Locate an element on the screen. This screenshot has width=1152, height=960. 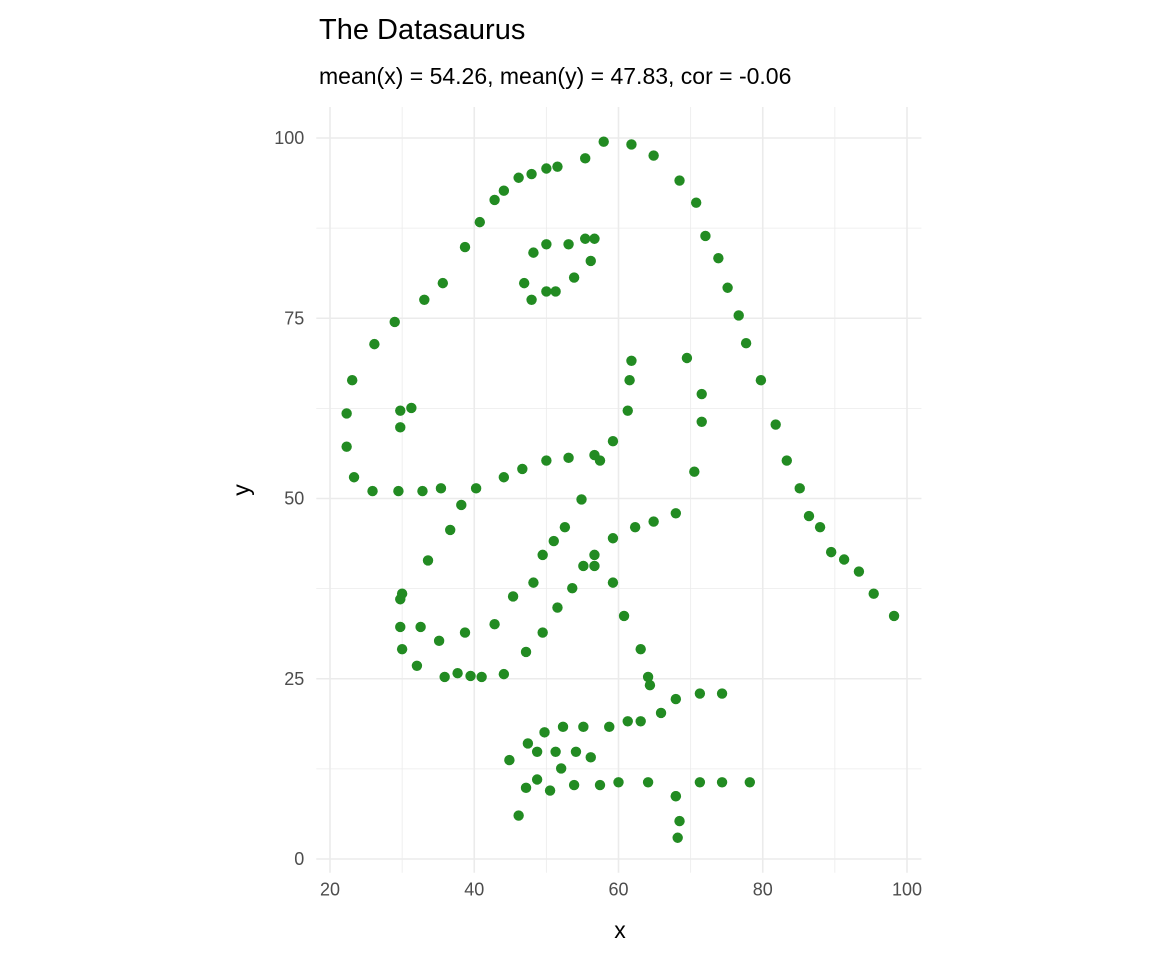
chart-title: The Datasaurus is located at coordinates (422, 30).